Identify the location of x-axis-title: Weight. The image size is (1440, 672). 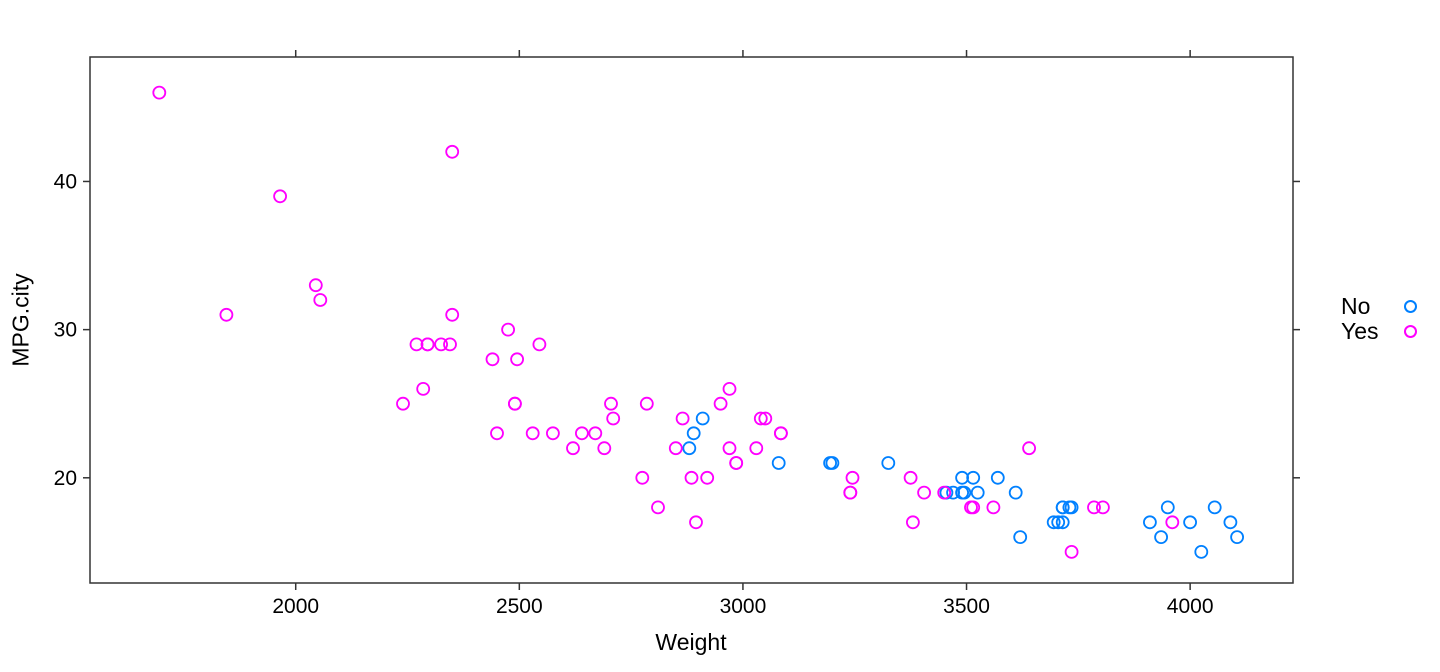
(691, 642).